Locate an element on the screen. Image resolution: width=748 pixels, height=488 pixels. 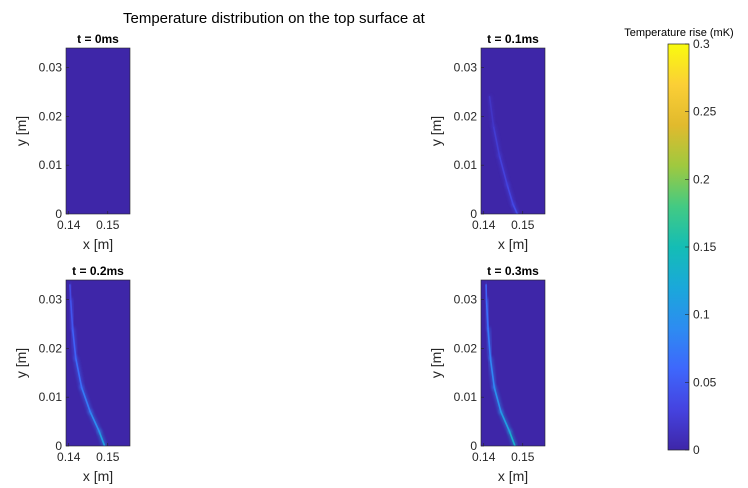
colorbar-tick-label: 0 is located at coordinates (696, 450).